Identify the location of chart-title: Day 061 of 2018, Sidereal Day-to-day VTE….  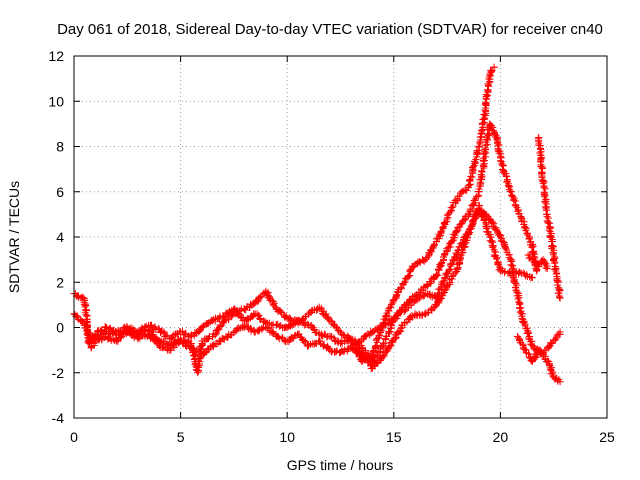
(330, 29).